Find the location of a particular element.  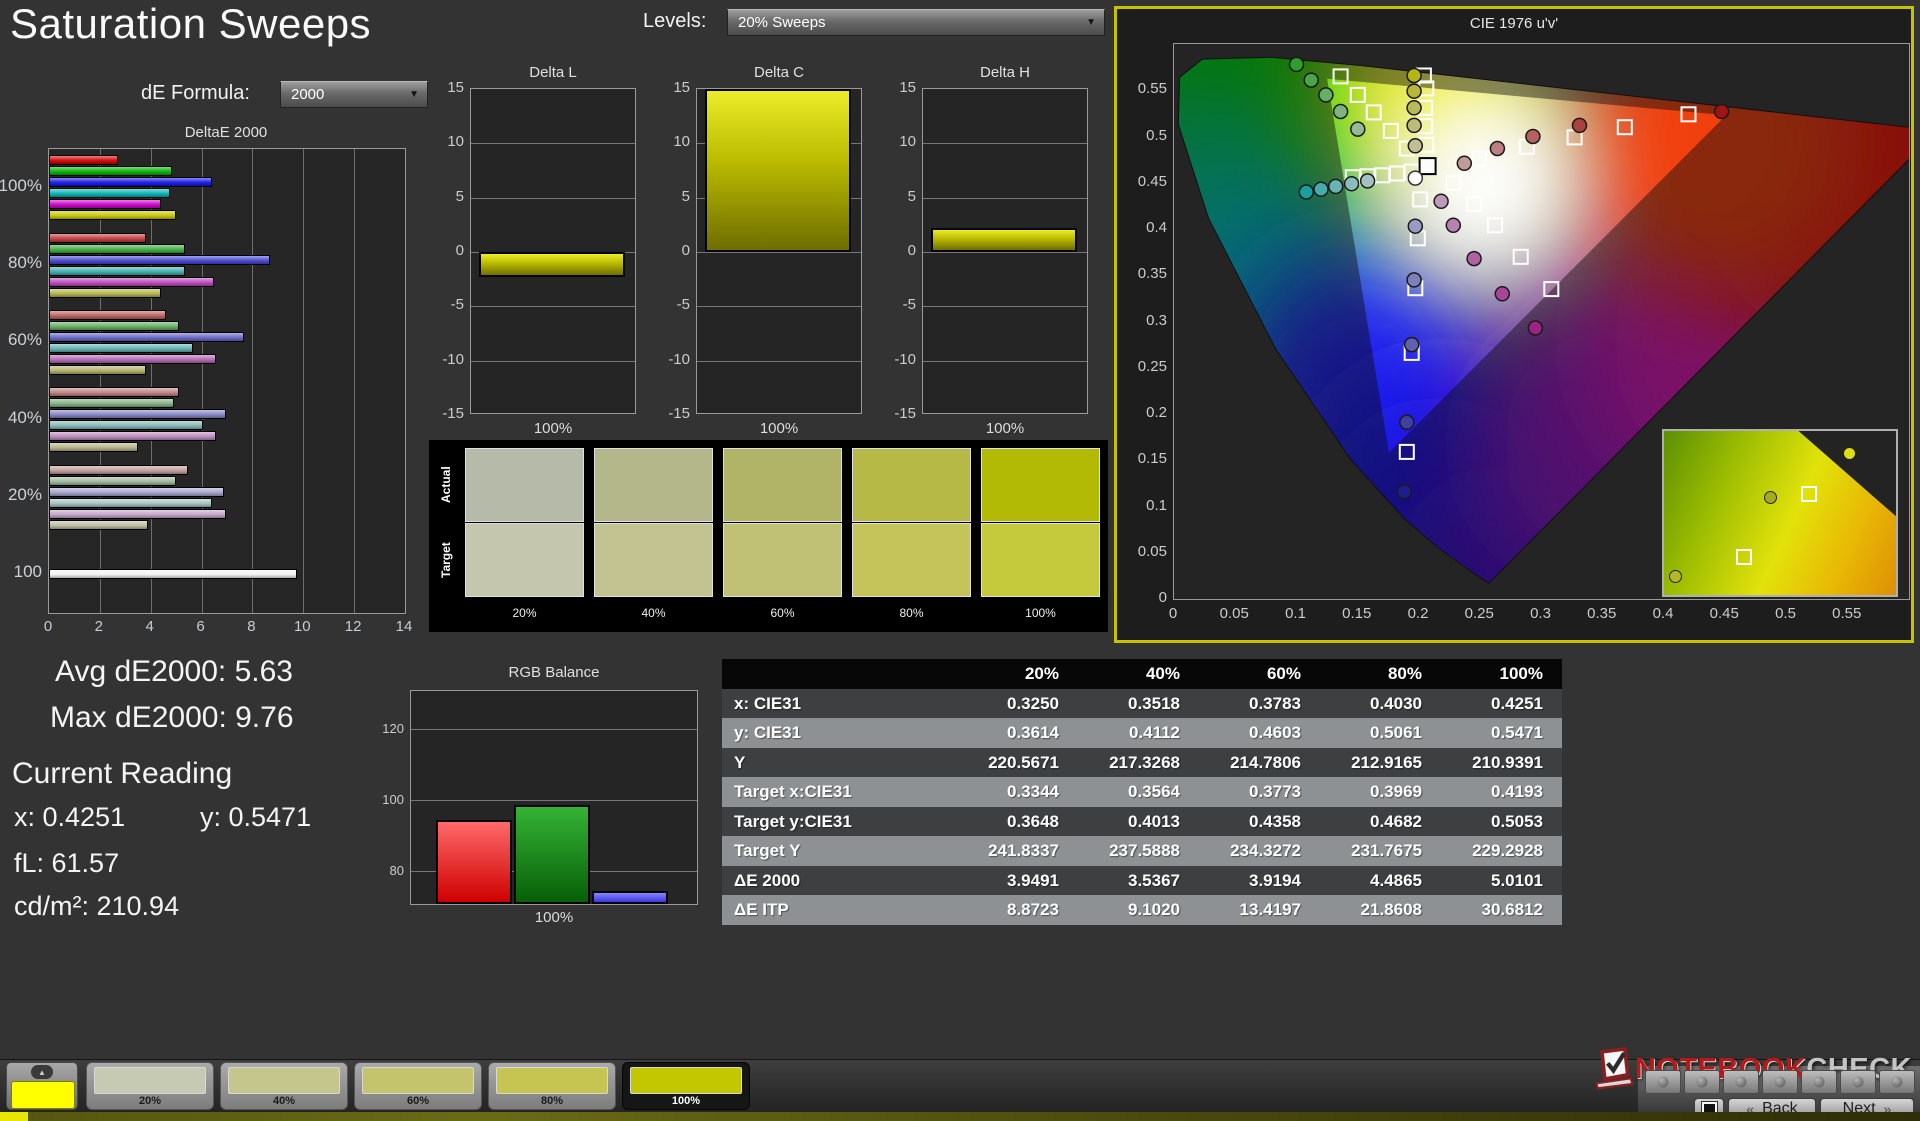

row-label: Target Y is located at coordinates (839, 851).